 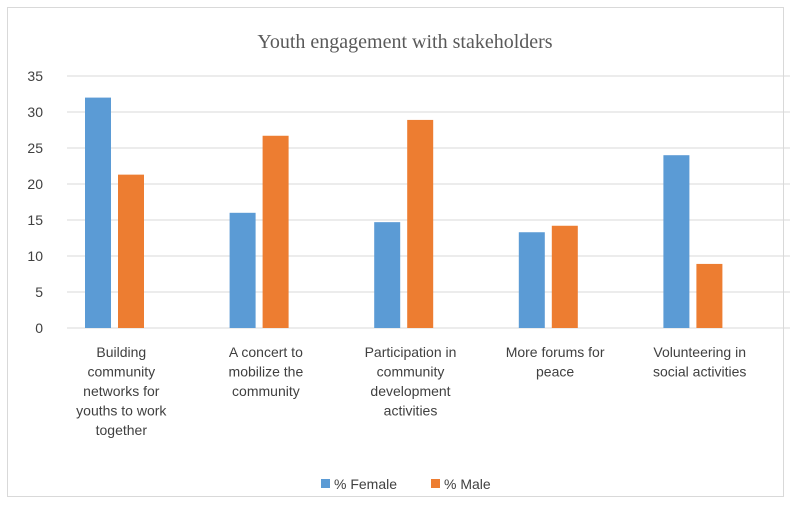 What do you see at coordinates (411, 411) in the screenshot?
I see `x-category-label-line: activities` at bounding box center [411, 411].